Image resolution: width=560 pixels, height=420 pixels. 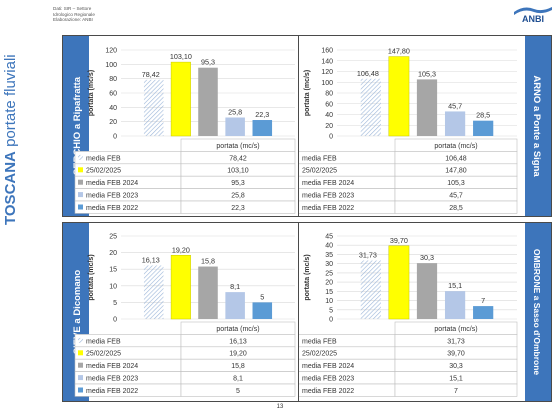 I want to click on table-value: 8,1, so click(x=238, y=379).